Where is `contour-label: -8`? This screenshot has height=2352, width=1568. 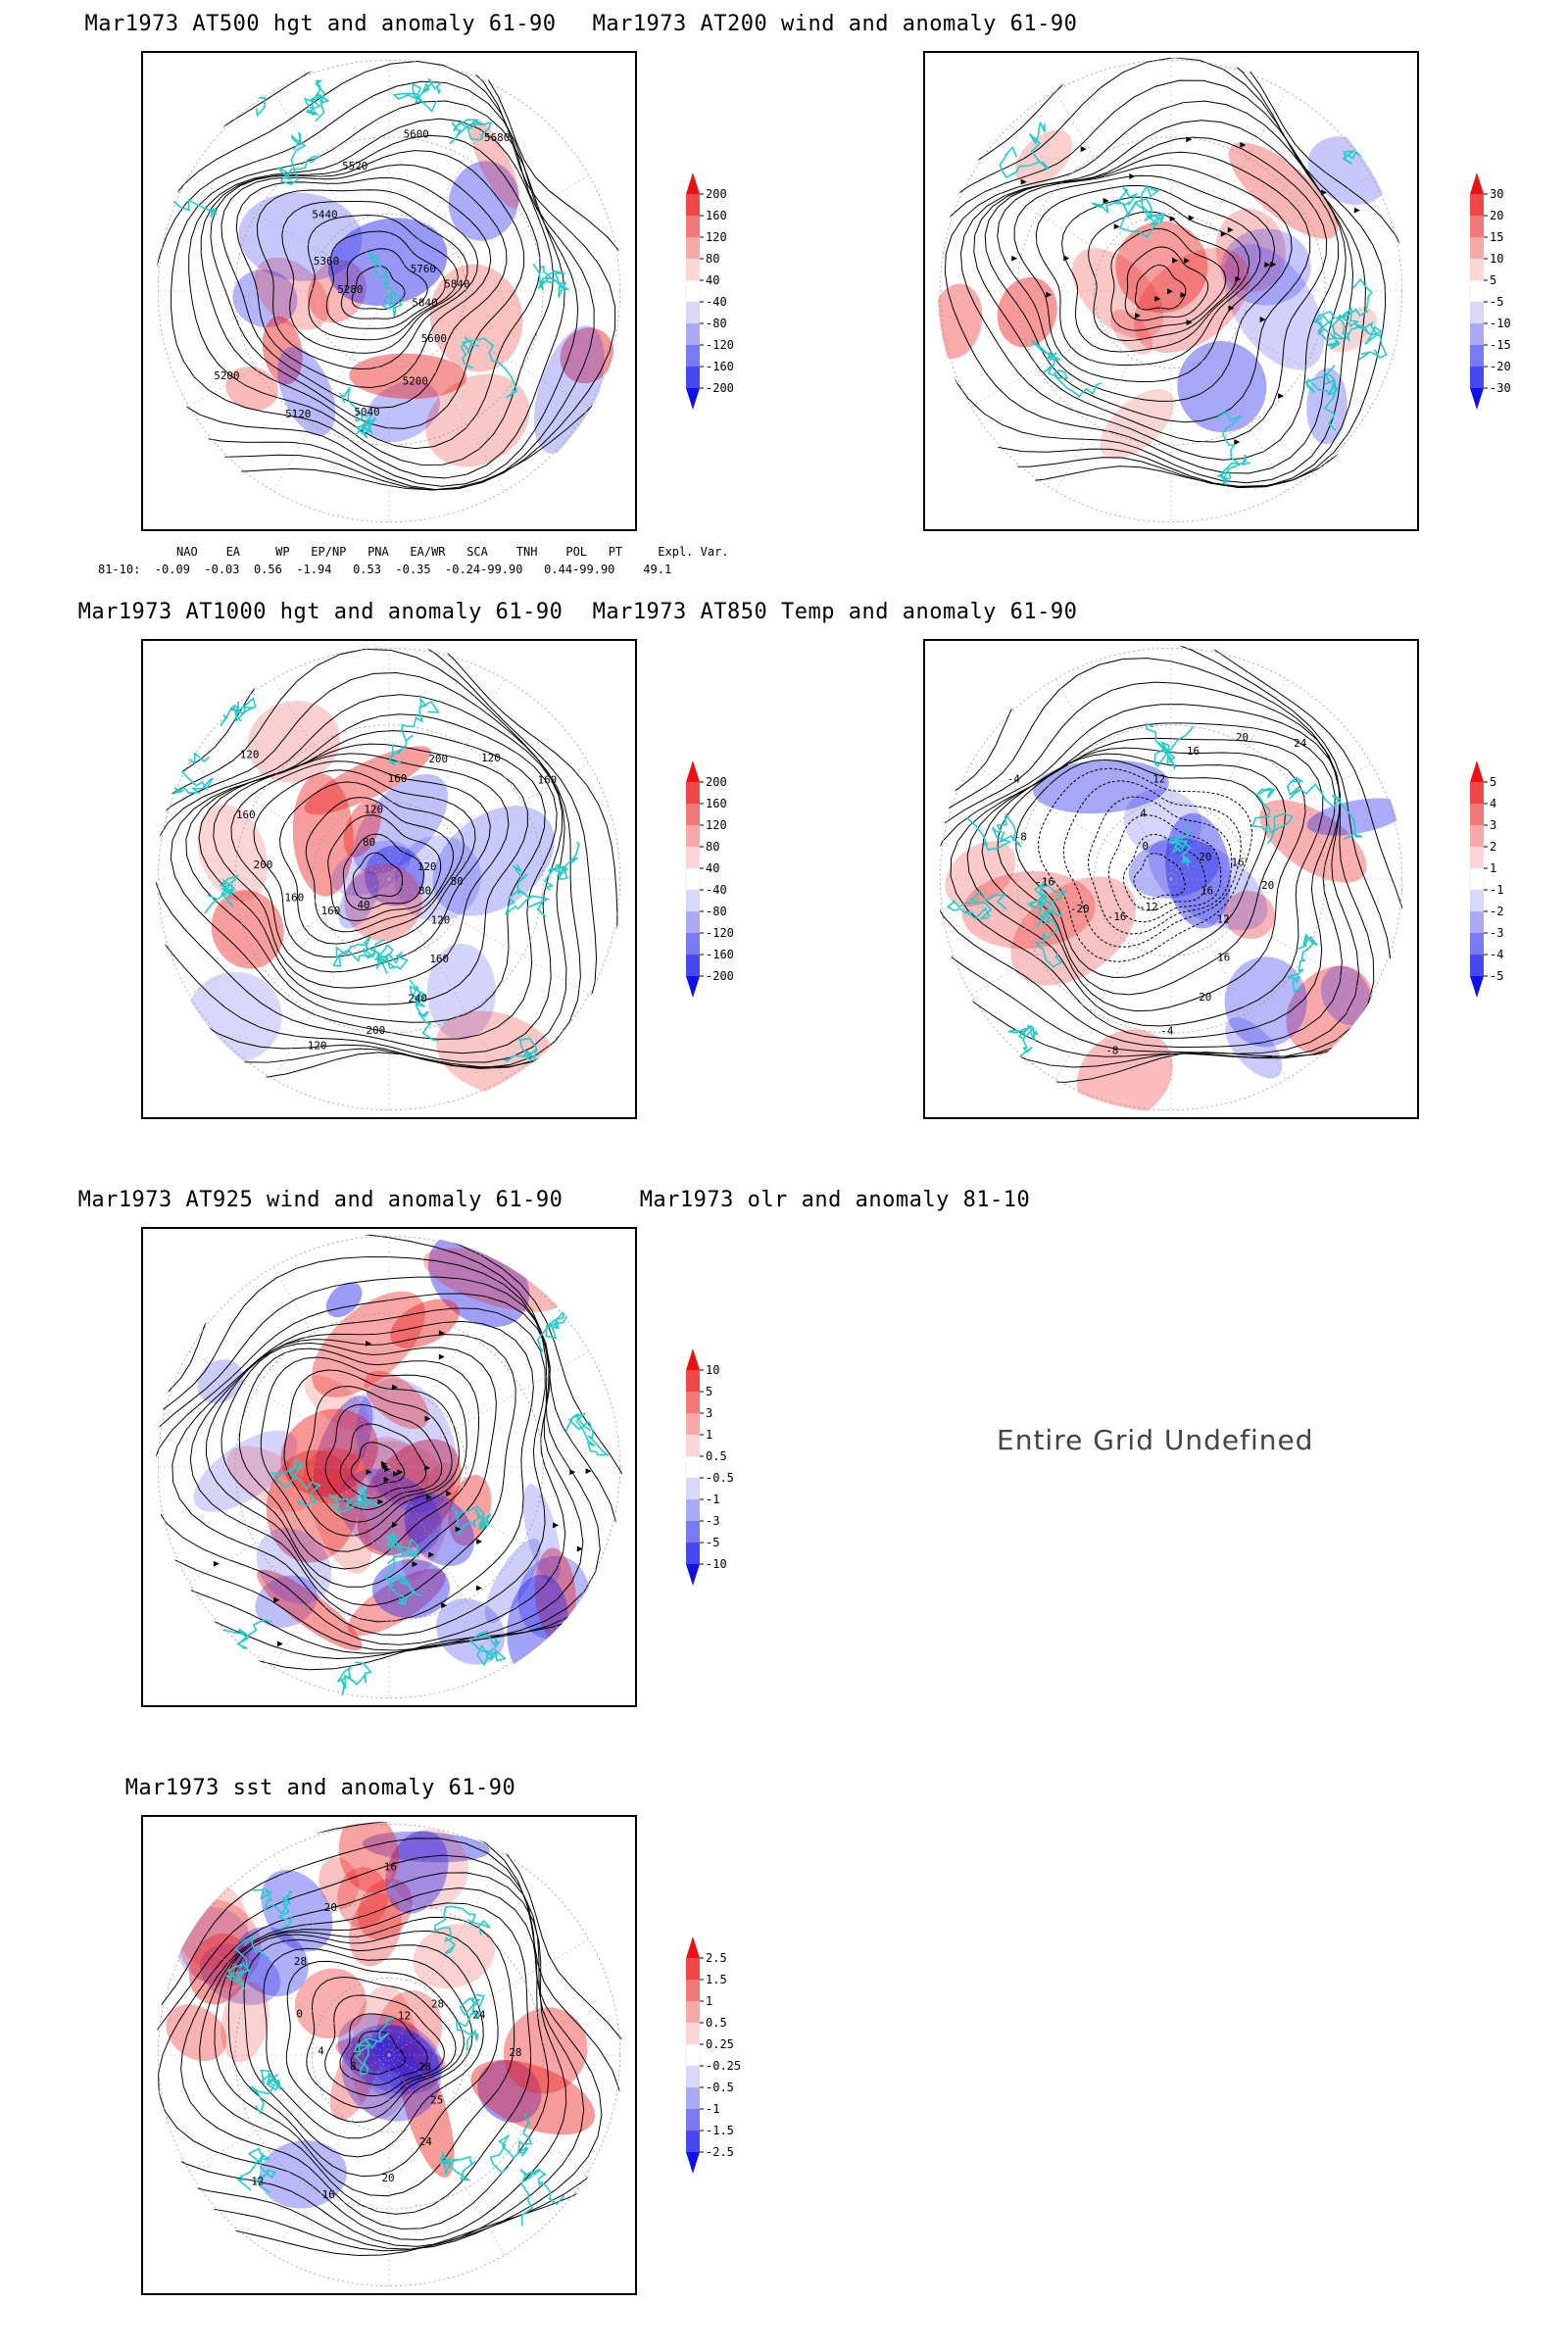 contour-label: -8 is located at coordinates (1111, 1051).